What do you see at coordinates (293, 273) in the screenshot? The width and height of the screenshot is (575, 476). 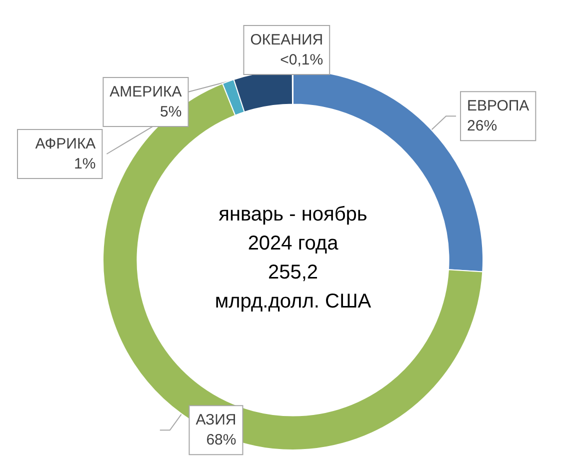 I see `text: 255,2` at bounding box center [293, 273].